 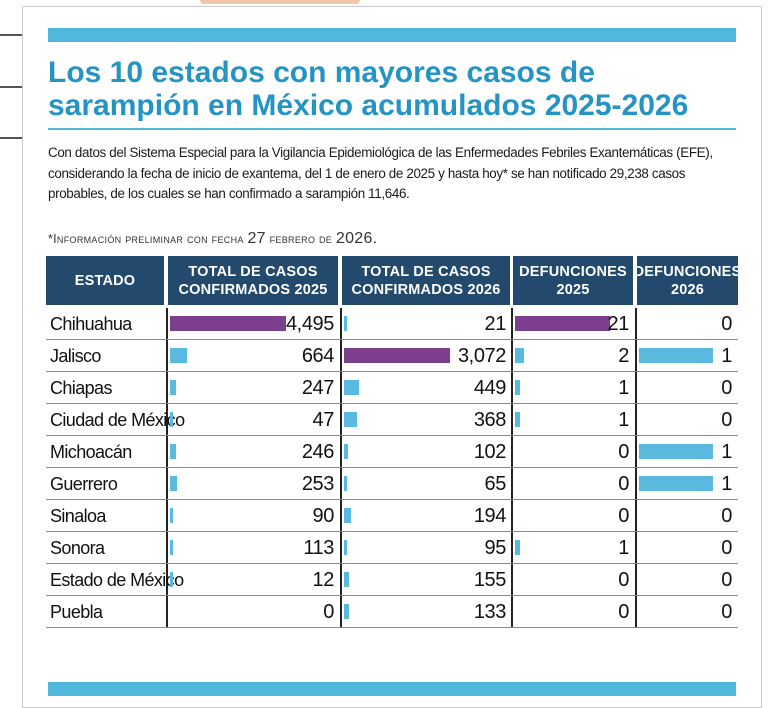 What do you see at coordinates (75, 356) in the screenshot?
I see `state-label: Jalisco` at bounding box center [75, 356].